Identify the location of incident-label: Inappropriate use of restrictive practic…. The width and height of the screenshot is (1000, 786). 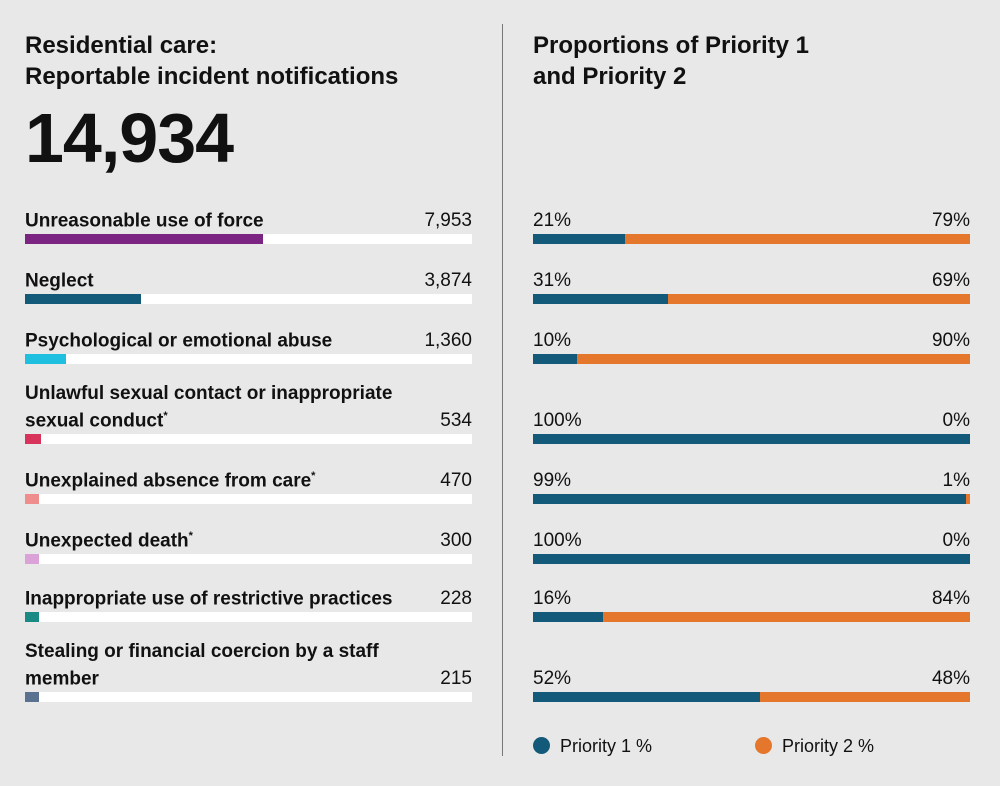
(225, 596).